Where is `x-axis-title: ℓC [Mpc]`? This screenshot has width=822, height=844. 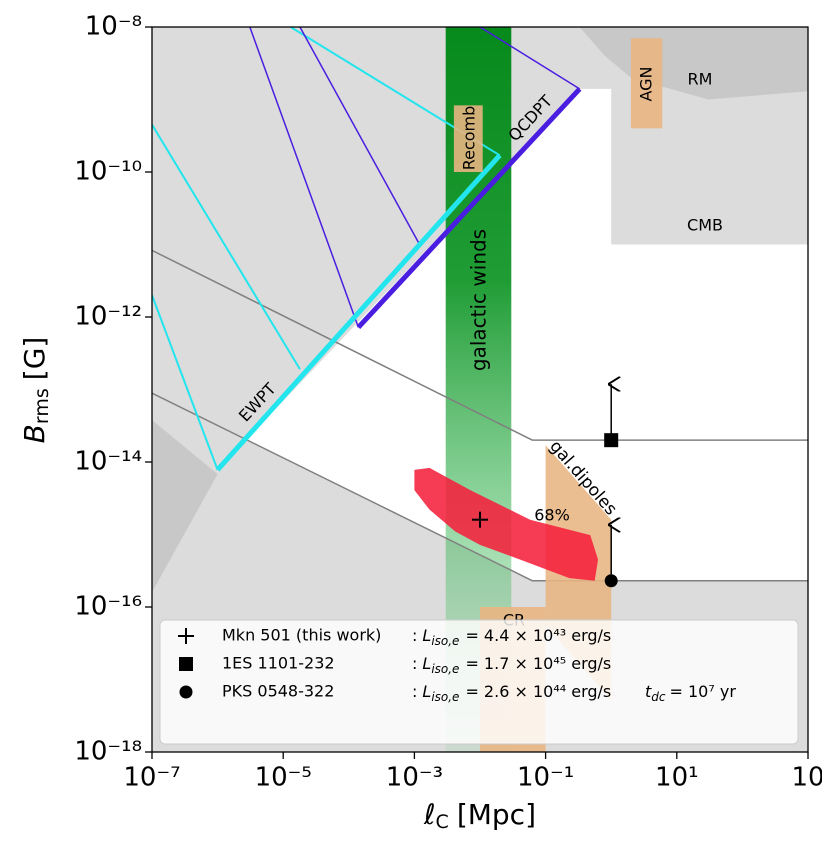 x-axis-title: ℓC [Mpc] is located at coordinates (479, 815).